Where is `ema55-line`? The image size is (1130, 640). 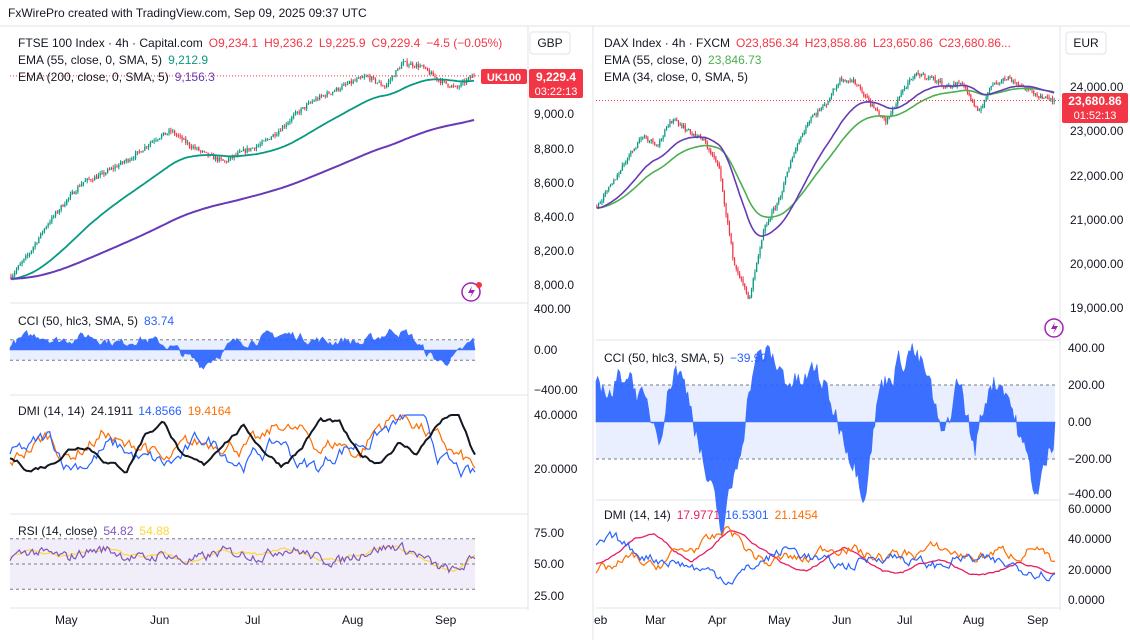
ema55-line is located at coordinates (242, 179).